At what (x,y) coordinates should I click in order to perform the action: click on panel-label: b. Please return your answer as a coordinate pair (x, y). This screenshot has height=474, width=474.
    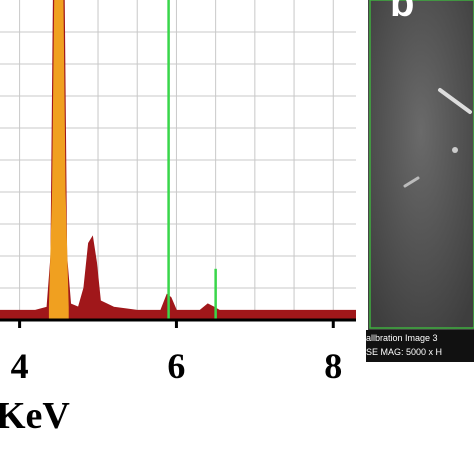
    Looking at the image, I should click on (402, 12).